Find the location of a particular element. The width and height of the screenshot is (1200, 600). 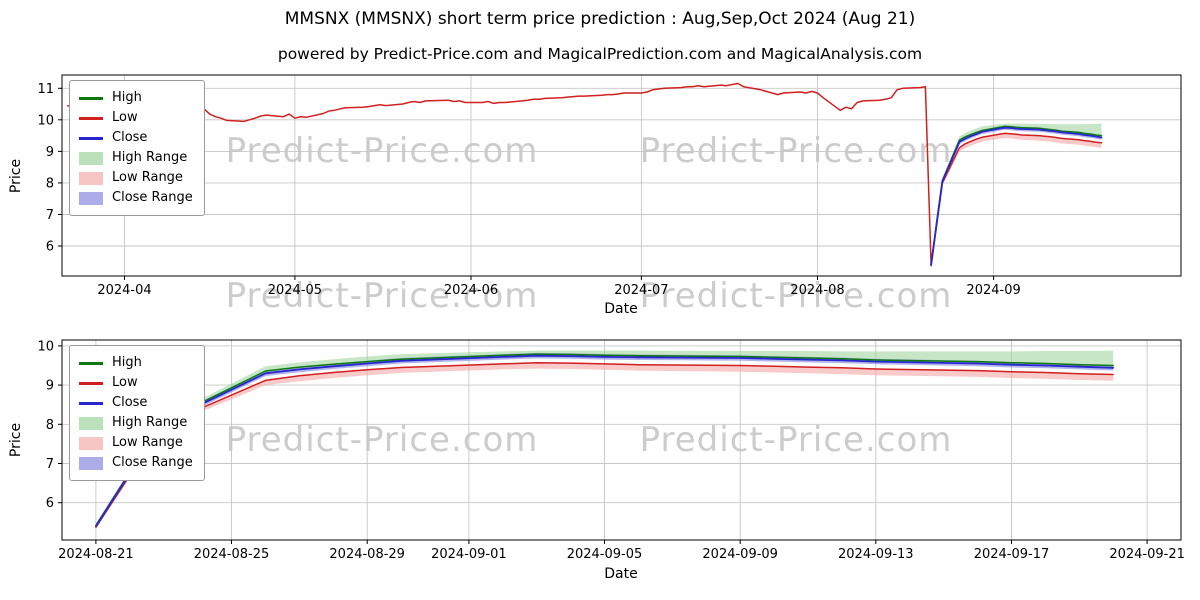

x-tick-label: 2024-09-05 is located at coordinates (605, 554).